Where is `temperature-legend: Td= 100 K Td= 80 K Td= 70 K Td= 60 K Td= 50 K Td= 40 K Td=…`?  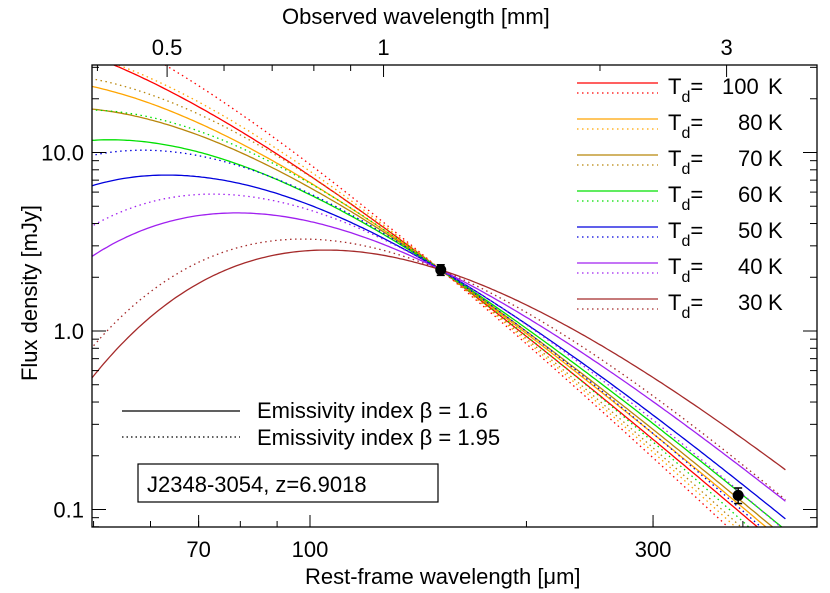
temperature-legend: Td= 100 K Td= 80 K Td= 70 K Td= 60 K Td= 50 K Td= 40 K Td=… is located at coordinates (680, 198).